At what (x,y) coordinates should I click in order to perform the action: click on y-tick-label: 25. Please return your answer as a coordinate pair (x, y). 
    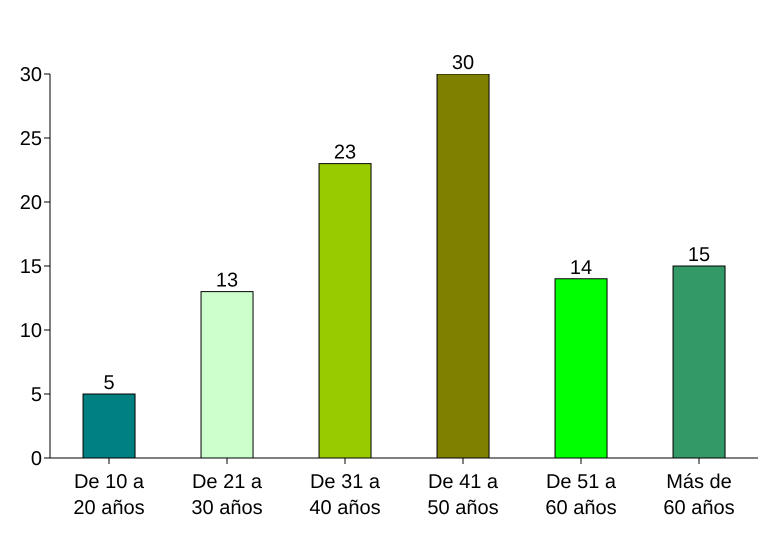
    Looking at the image, I should click on (31, 139).